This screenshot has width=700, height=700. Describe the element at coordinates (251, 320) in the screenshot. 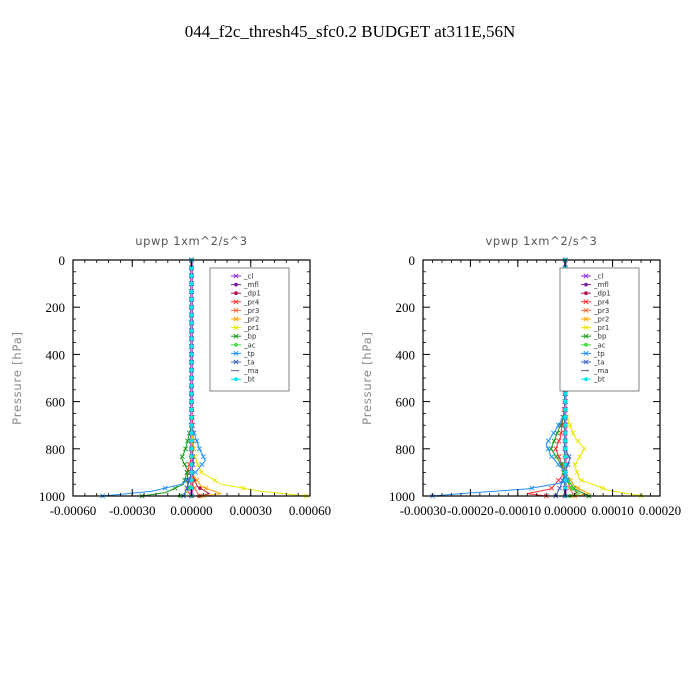

I see `legend-label: _pr2` at that location.